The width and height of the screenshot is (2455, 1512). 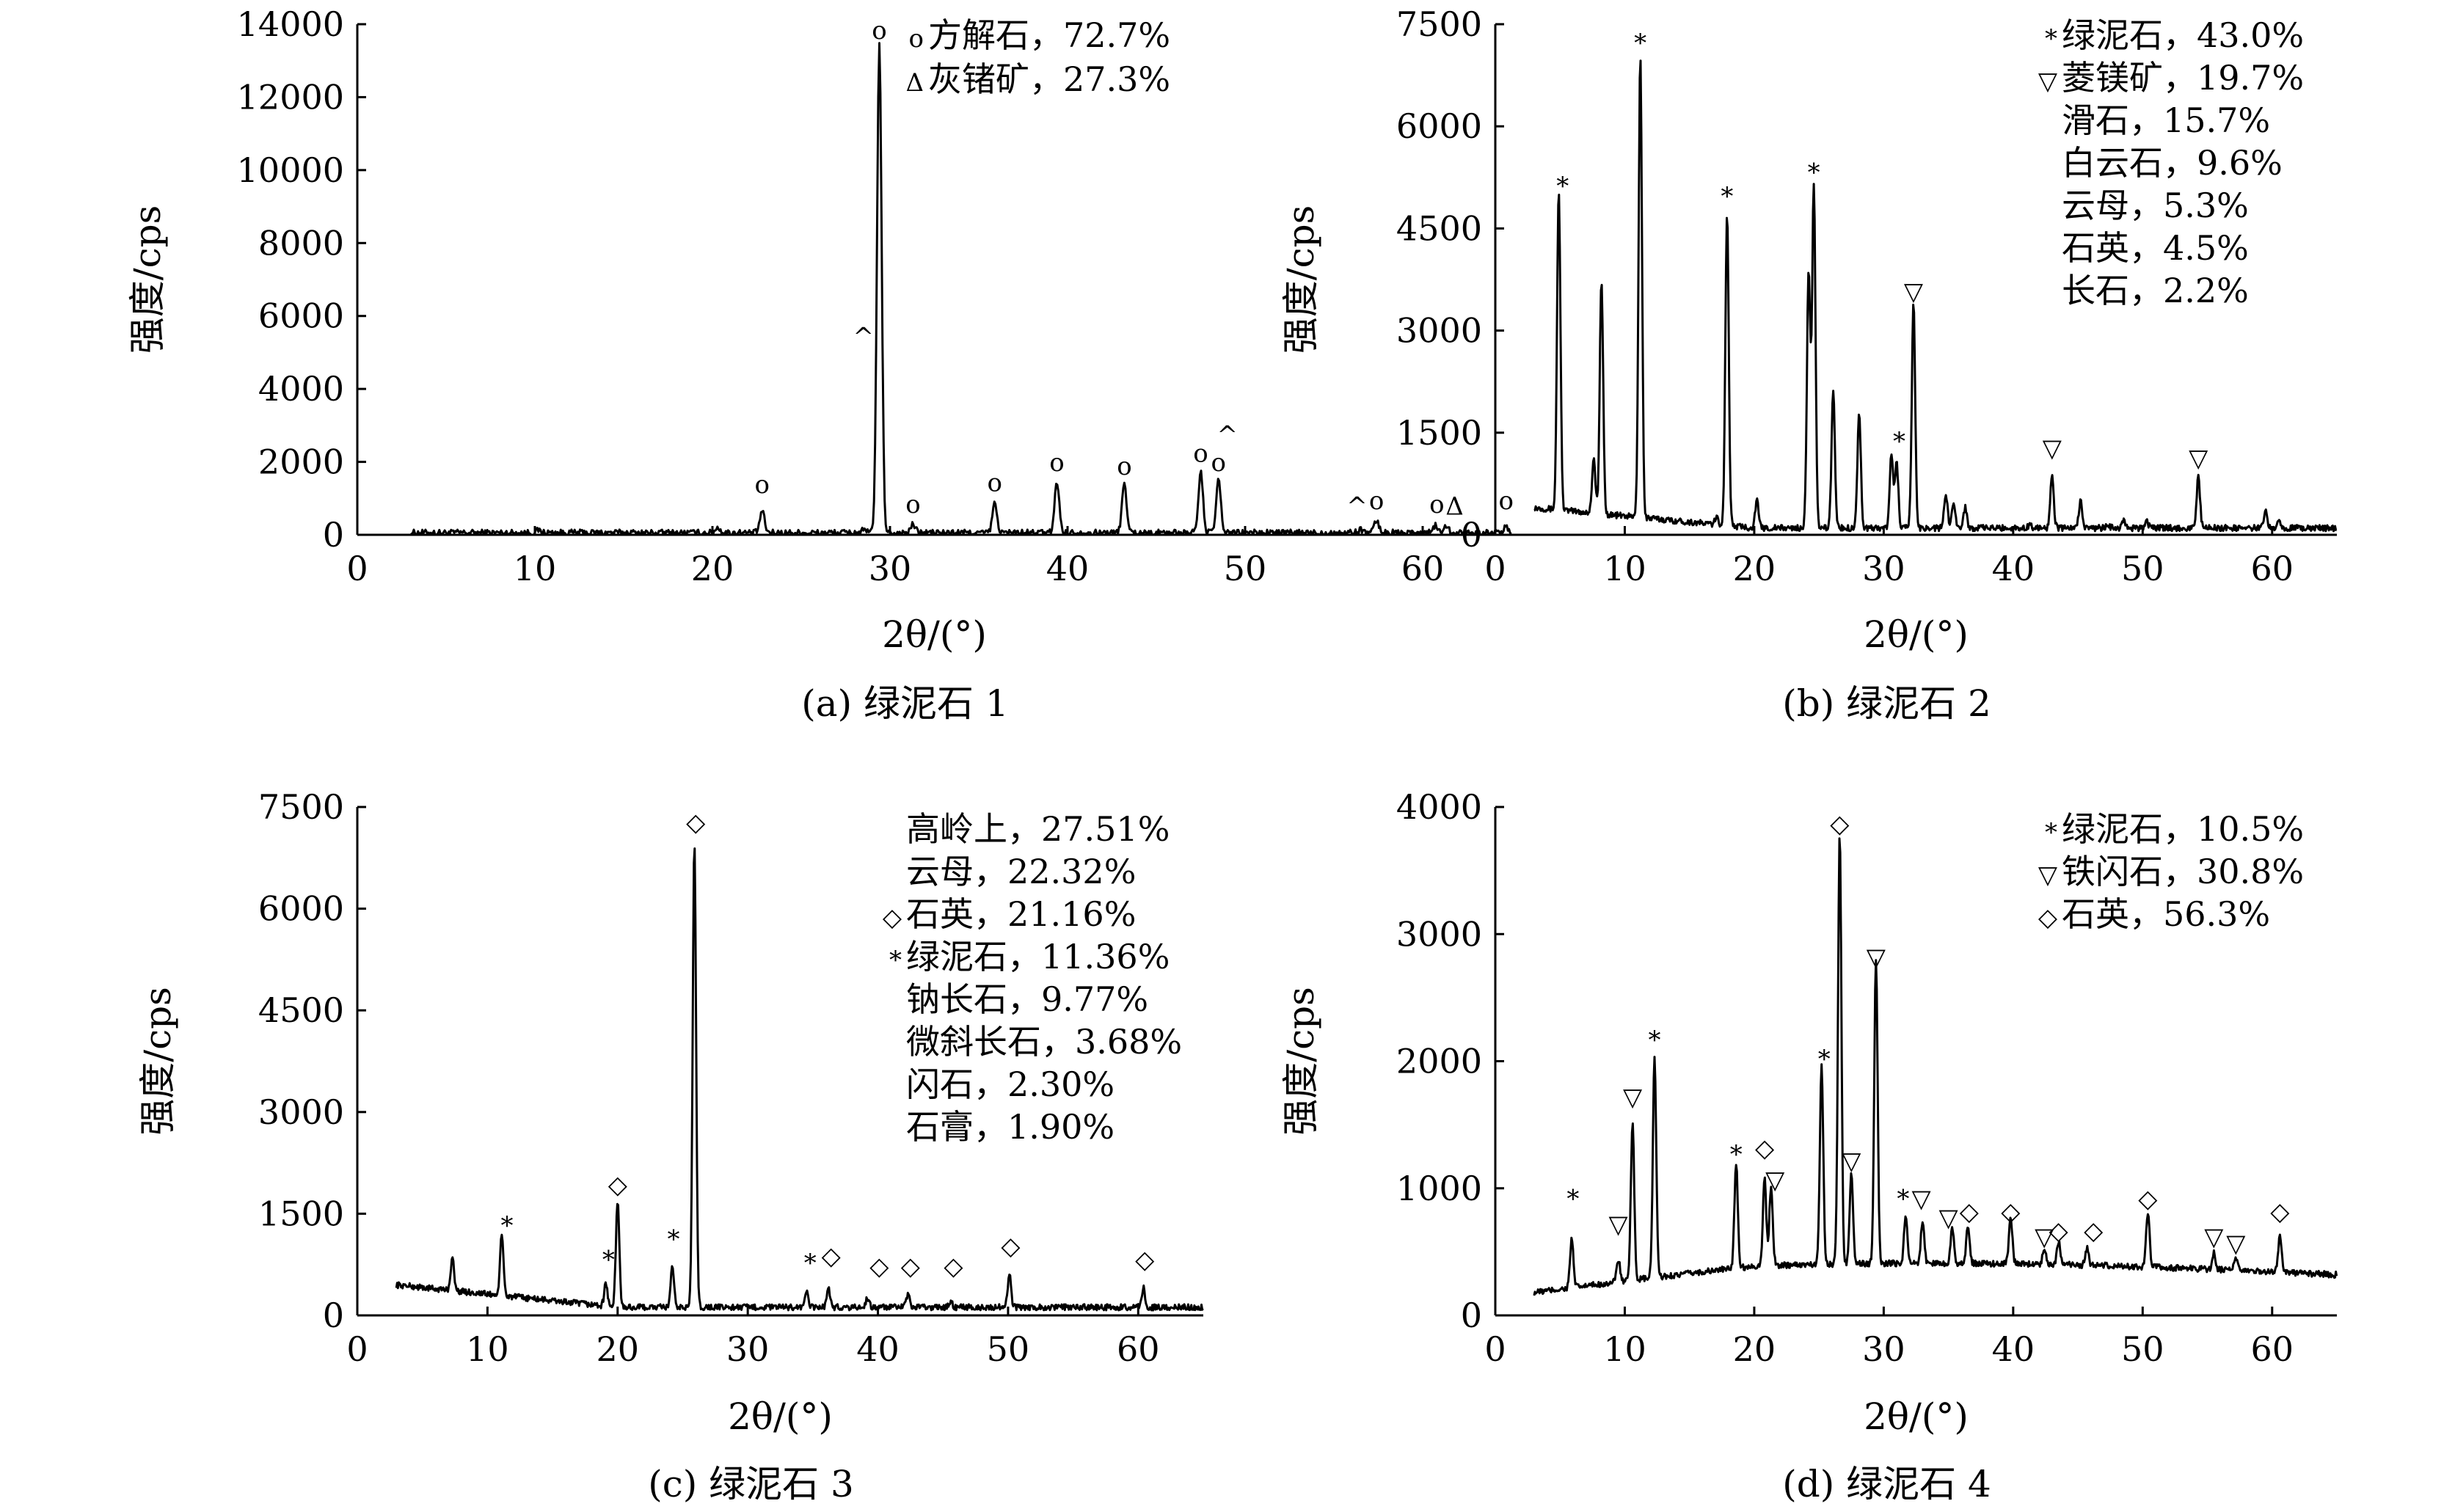 I want to click on legend-symbol: *, so click(x=896, y=960).